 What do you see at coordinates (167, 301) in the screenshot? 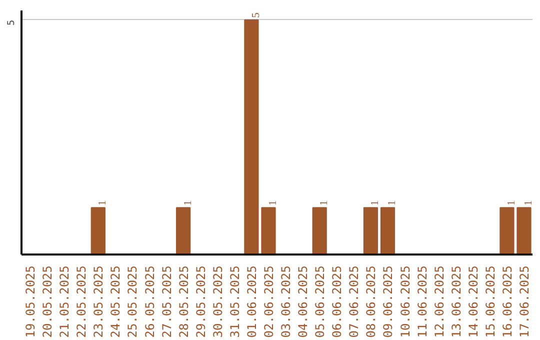
I see `x-tick-label: 27.05.2025` at bounding box center [167, 301].